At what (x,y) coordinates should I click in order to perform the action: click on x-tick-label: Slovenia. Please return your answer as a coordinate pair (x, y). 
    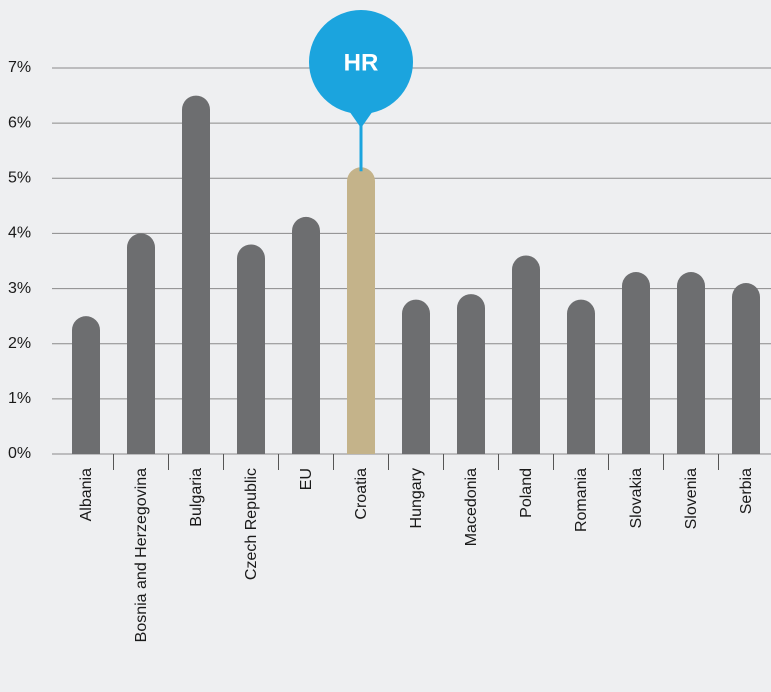
    Looking at the image, I should click on (691, 498).